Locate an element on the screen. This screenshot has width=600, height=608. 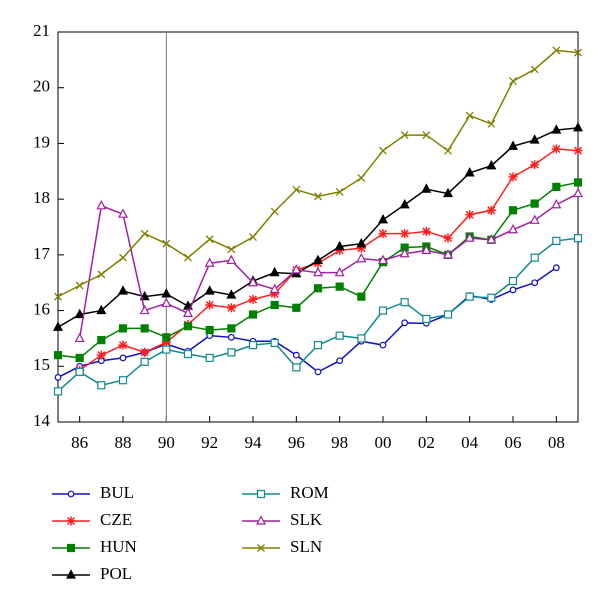
y-tick-label: 14 is located at coordinates (42, 420).